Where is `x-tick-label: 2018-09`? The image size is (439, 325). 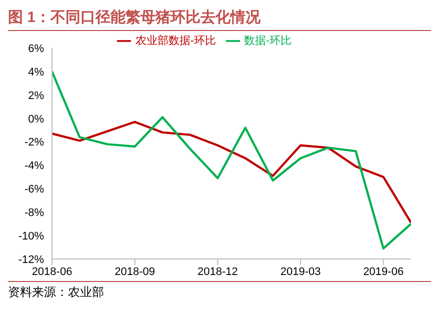 x-tick-label: 2018-09 is located at coordinates (135, 272).